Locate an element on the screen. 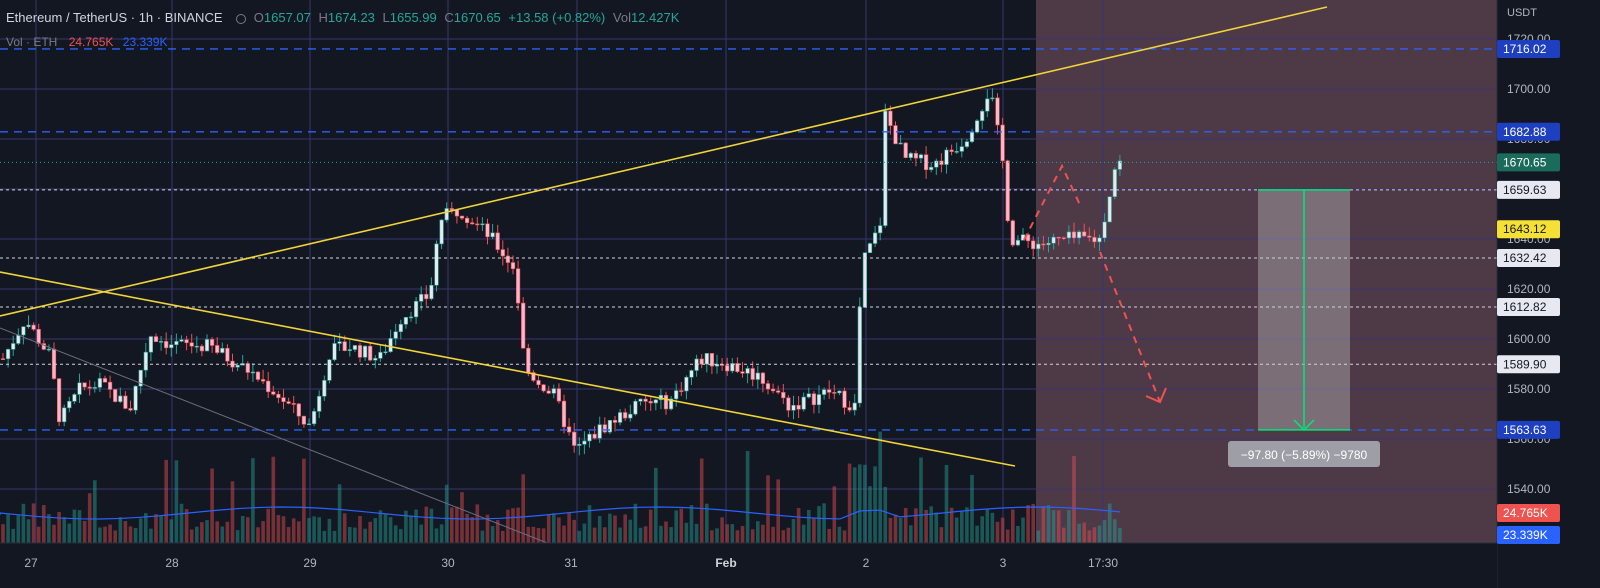  visibility-dot-icon is located at coordinates (241, 18).